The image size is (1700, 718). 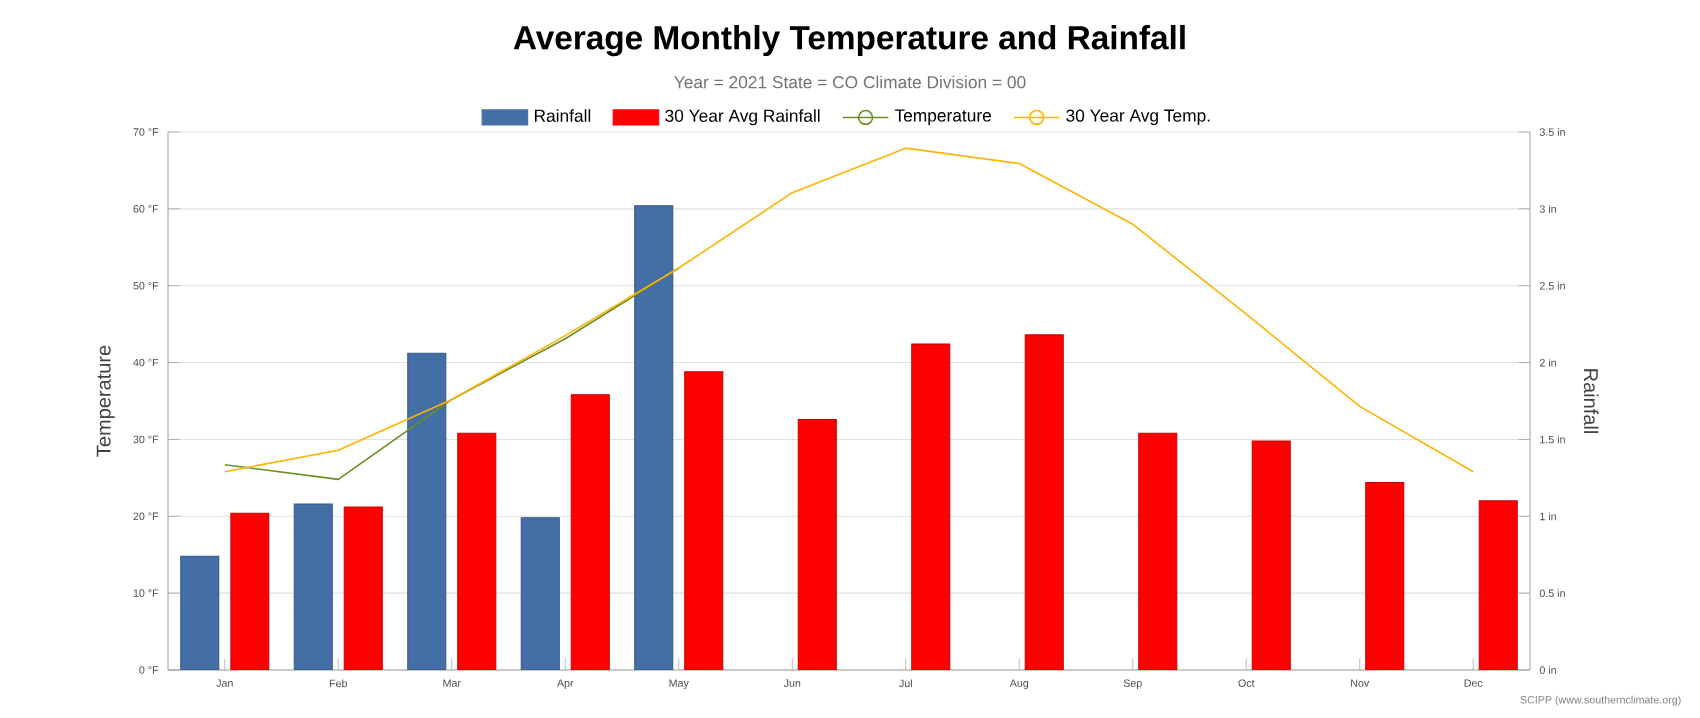 I want to click on legend-label: 30 Year Avg Temp., so click(x=1138, y=117).